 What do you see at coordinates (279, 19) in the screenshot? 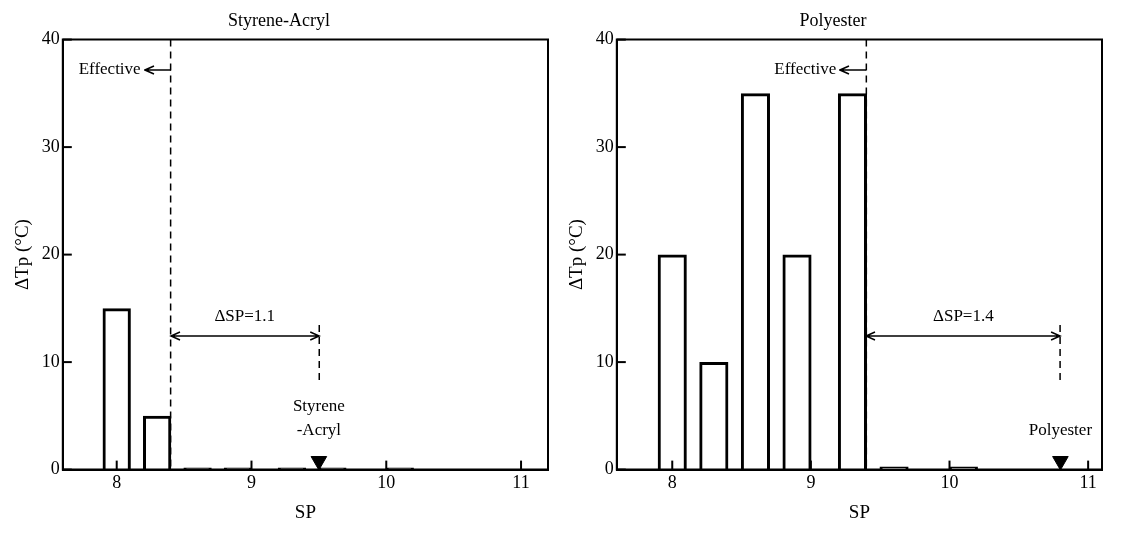
I see `chart-title: Styrene-Acryl` at bounding box center [279, 19].